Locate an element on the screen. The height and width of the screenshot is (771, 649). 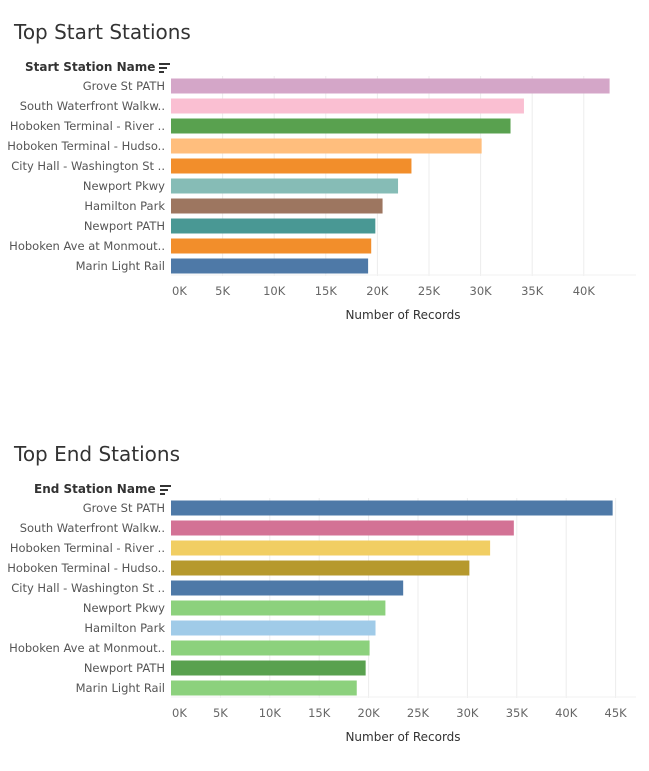
chart-title: Top End Stations is located at coordinates (97, 454).